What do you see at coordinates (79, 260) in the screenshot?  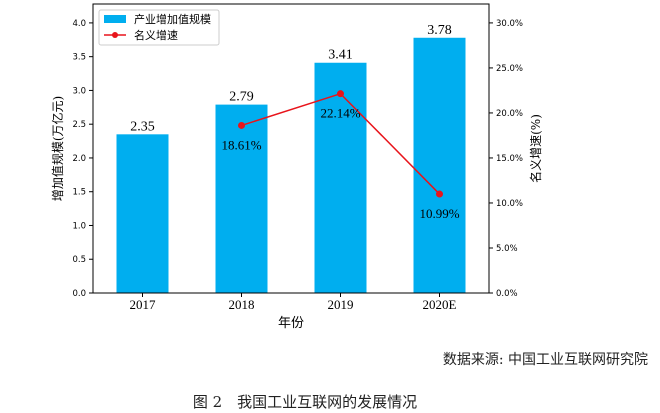 I see `y-tick-label: 0.5` at bounding box center [79, 260].